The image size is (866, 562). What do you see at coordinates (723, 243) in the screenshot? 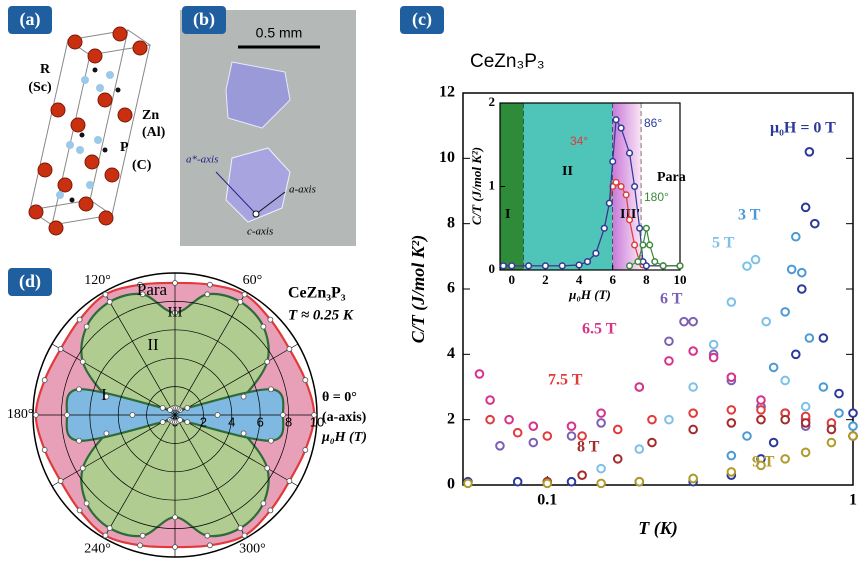
I see `series-label: 5 T` at bounding box center [723, 243].